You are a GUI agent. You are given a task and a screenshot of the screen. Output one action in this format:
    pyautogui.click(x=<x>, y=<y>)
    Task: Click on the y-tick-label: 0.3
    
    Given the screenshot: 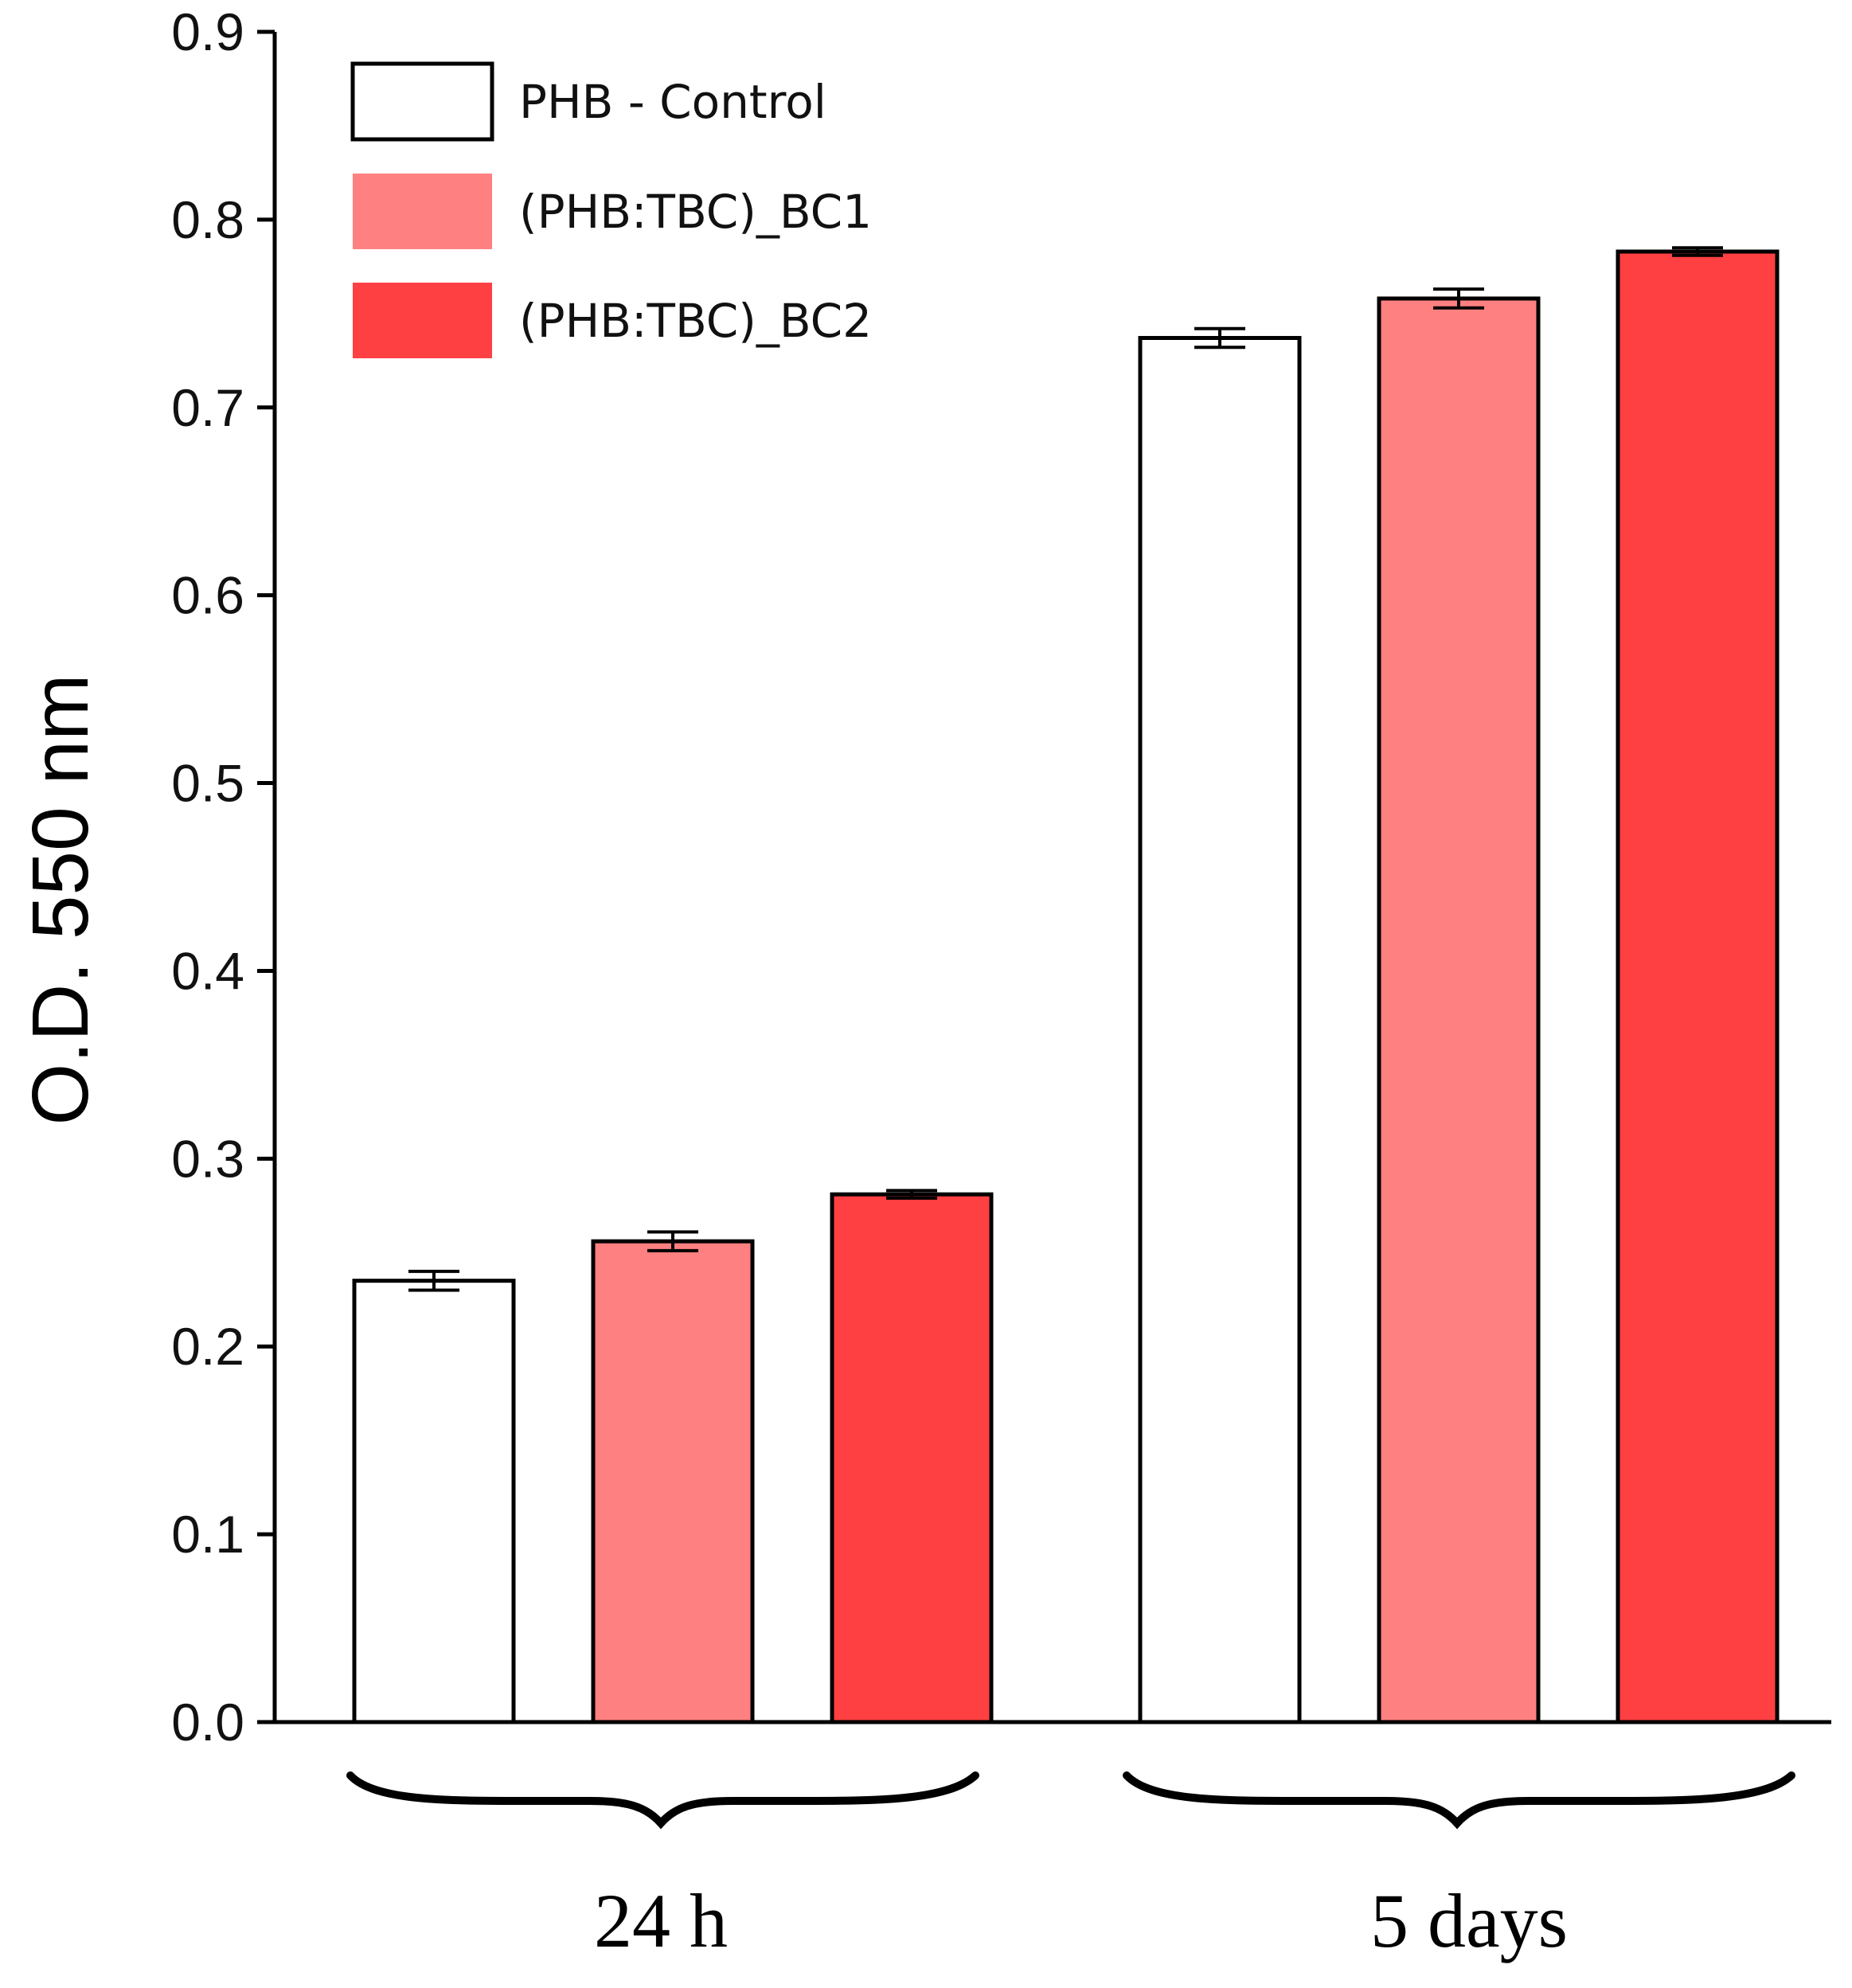 What is the action you would take?
    pyautogui.click(x=207, y=1158)
    